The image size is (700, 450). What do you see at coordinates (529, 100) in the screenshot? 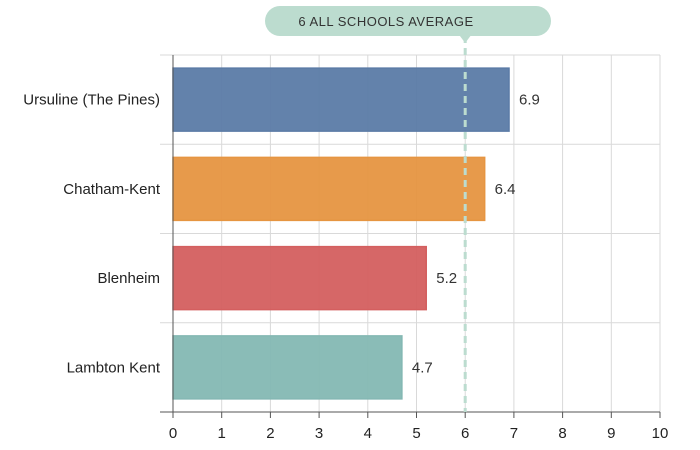
I see `value-label: 6.9` at bounding box center [529, 100].